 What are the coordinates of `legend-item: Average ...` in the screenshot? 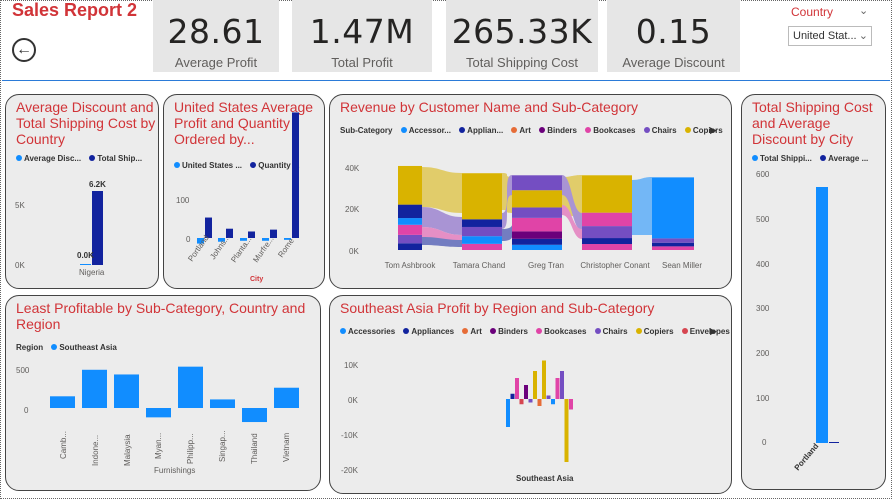 It's located at (844, 158).